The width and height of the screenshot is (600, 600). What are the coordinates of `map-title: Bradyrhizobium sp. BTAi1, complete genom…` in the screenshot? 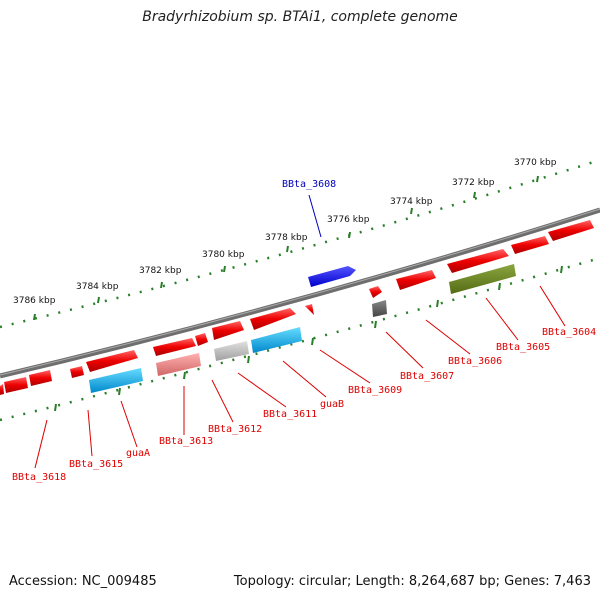 It's located at (300, 17).